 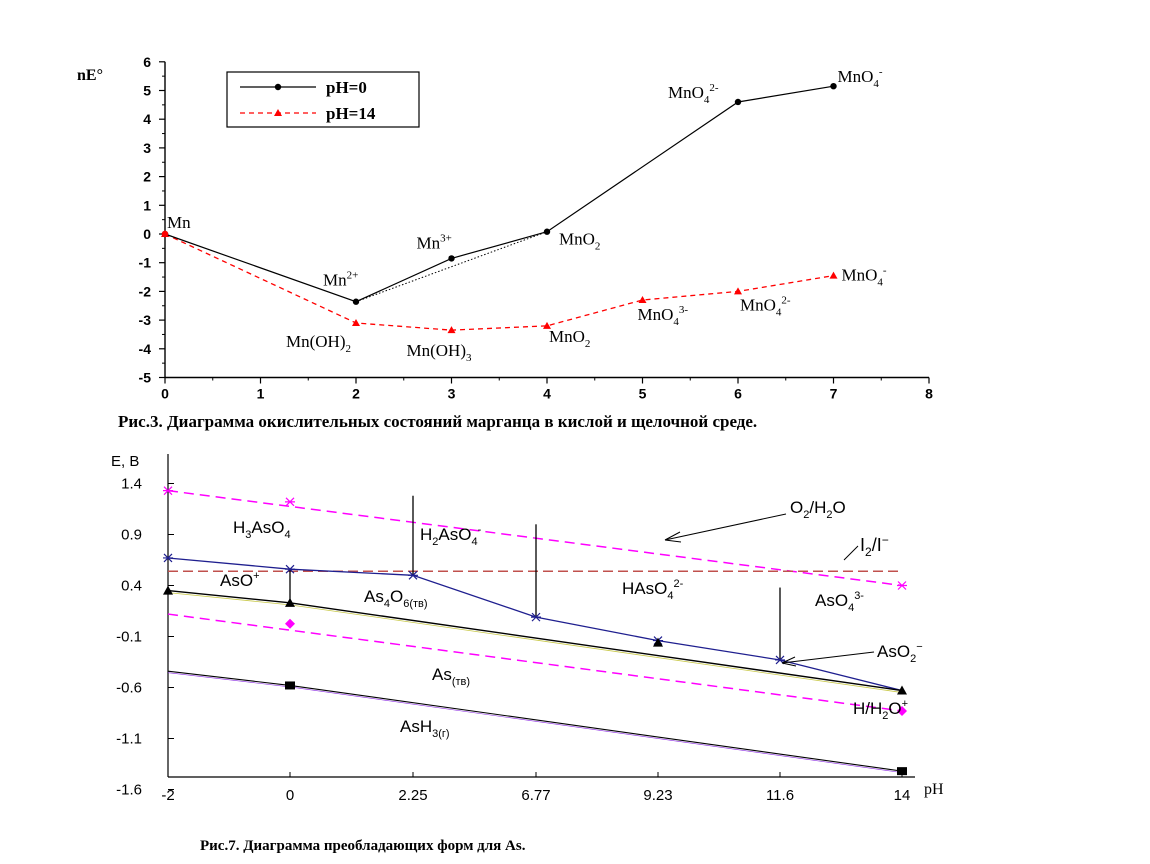 I want to click on x-tick-label: 5, so click(x=643, y=394).